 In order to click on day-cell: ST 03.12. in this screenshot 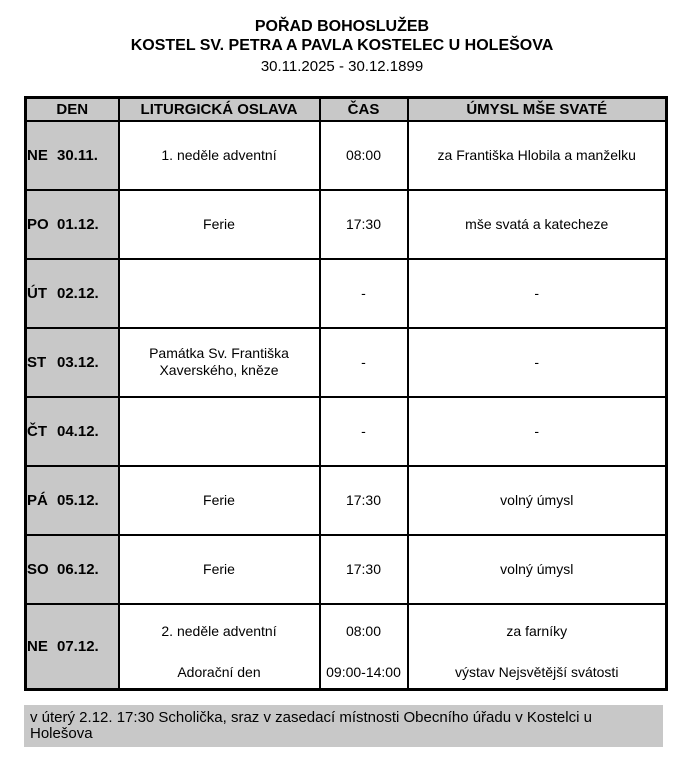, I will do `click(72, 362)`.